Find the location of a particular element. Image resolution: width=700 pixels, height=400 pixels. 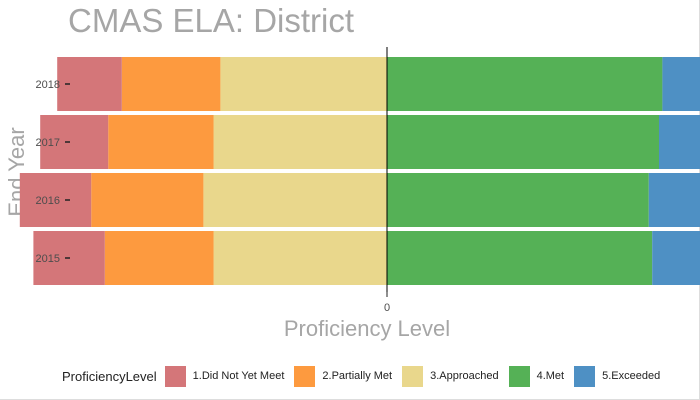

y-tick-label: 2017 is located at coordinates (48, 143).